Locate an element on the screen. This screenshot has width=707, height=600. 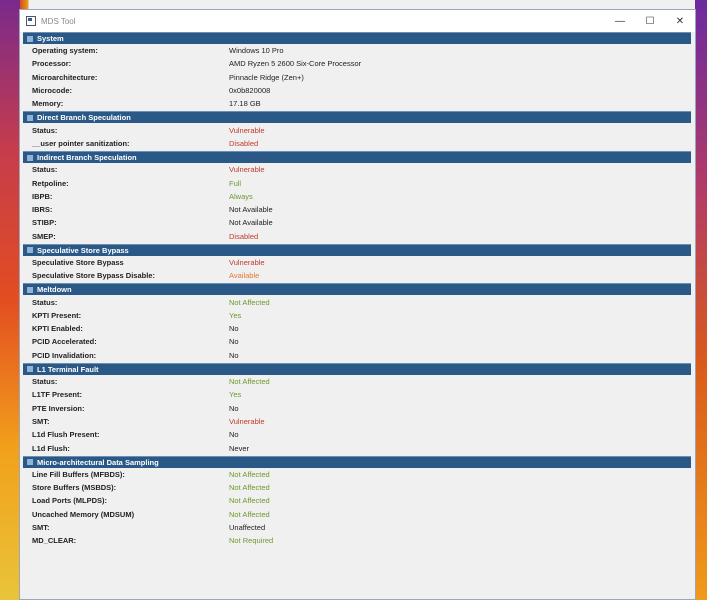
row-value: Available is located at coordinates (244, 276).